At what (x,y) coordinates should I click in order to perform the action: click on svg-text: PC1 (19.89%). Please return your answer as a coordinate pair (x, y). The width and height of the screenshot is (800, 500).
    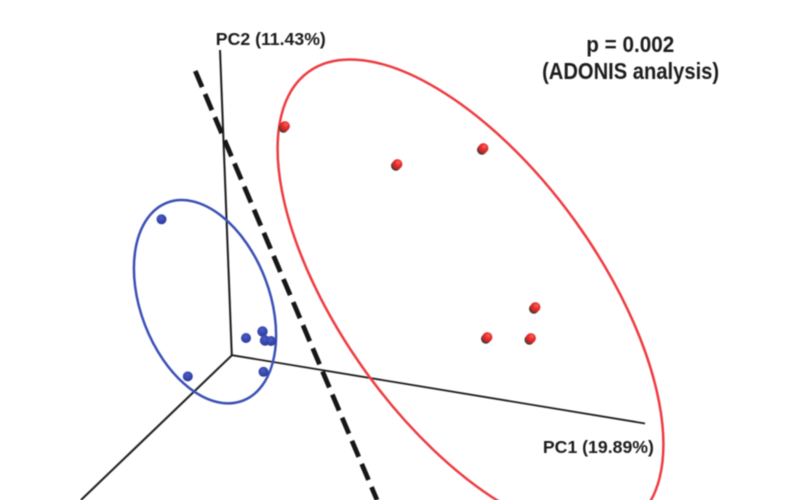
    Looking at the image, I should click on (598, 447).